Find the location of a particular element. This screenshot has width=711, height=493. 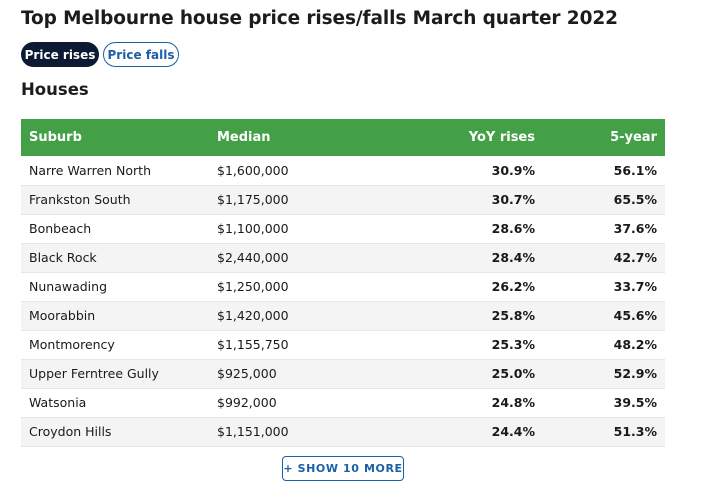

table-header-row: Suburb Median YoY rises 5-year is located at coordinates (343, 137).